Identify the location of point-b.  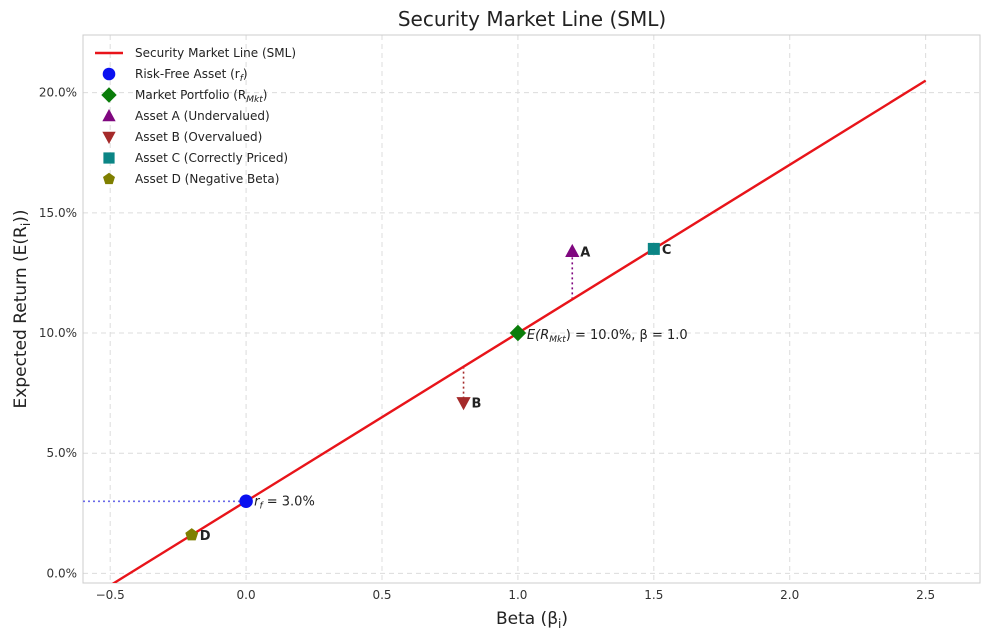
(463, 404).